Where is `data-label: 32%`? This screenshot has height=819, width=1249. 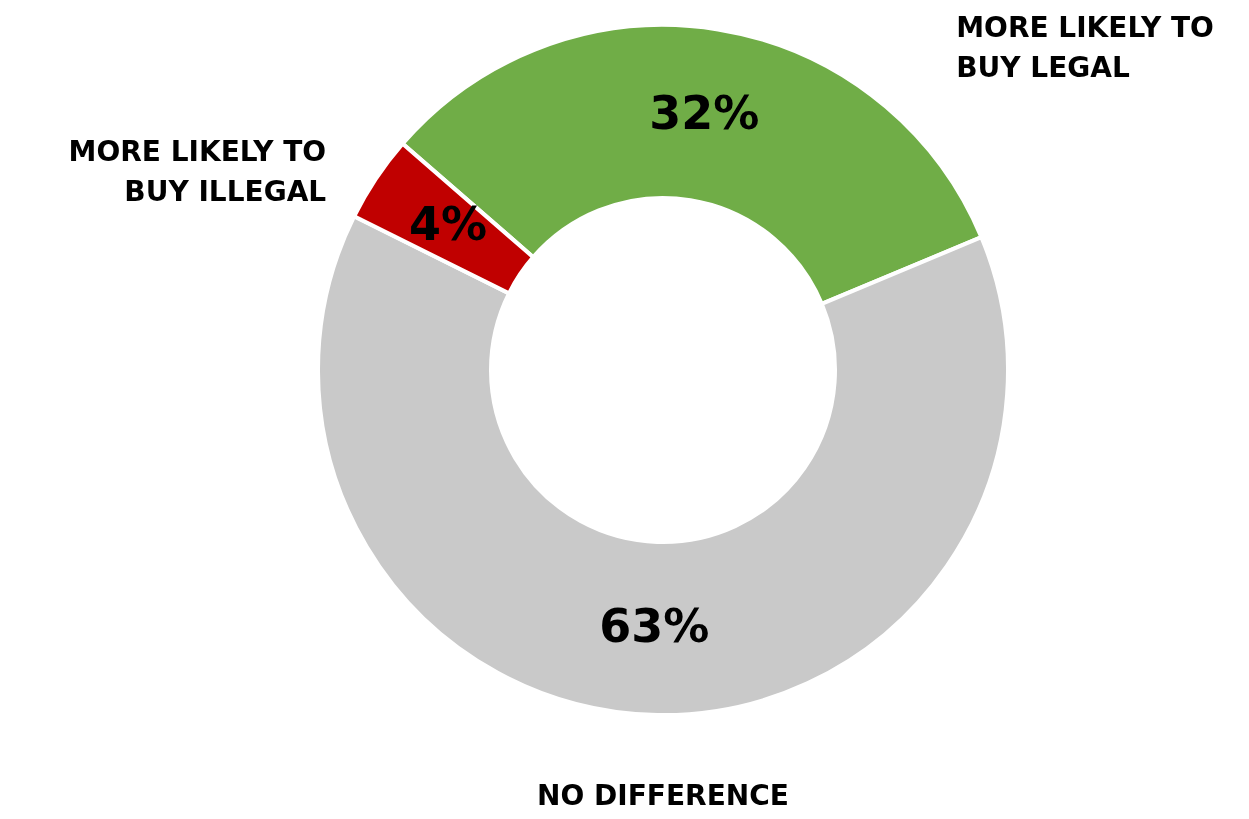 data-label: 32% is located at coordinates (704, 112).